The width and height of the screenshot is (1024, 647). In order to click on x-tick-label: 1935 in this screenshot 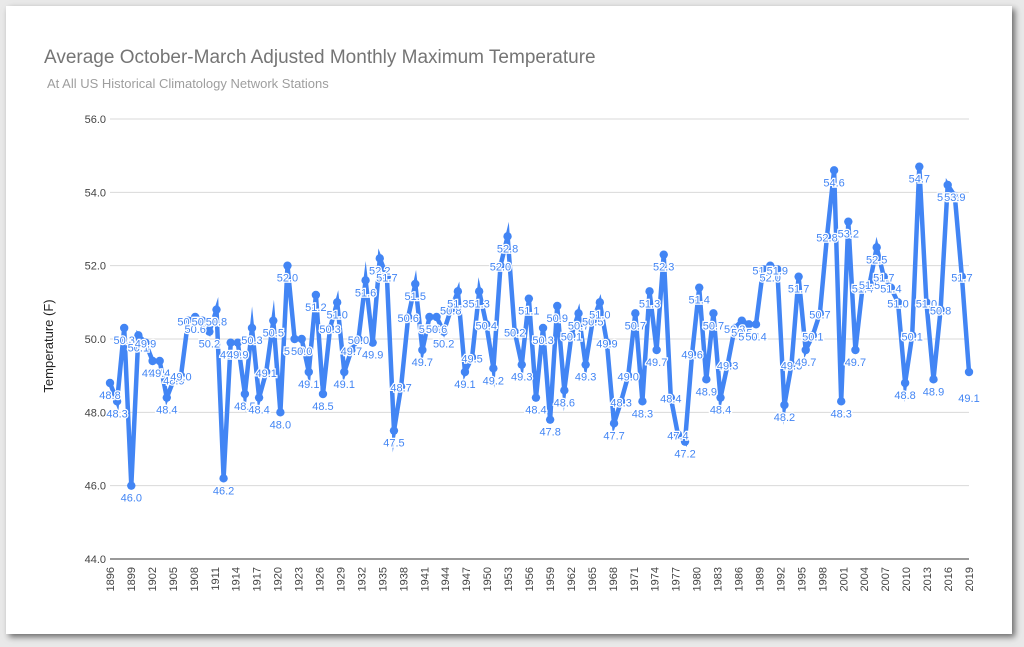, I will do `click(383, 579)`.